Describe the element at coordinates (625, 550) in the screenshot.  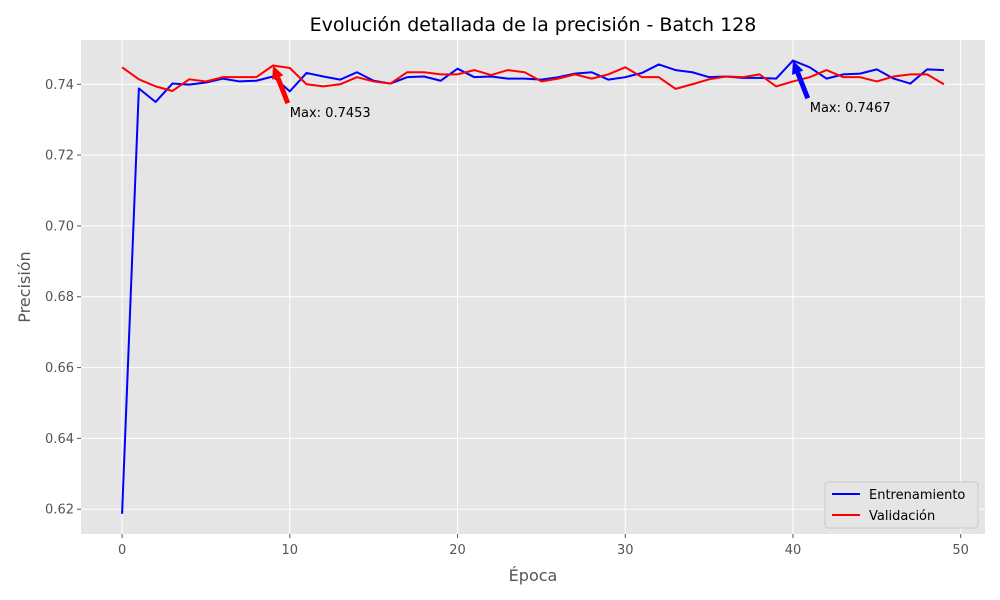
I see `x-tick-label: 30` at that location.